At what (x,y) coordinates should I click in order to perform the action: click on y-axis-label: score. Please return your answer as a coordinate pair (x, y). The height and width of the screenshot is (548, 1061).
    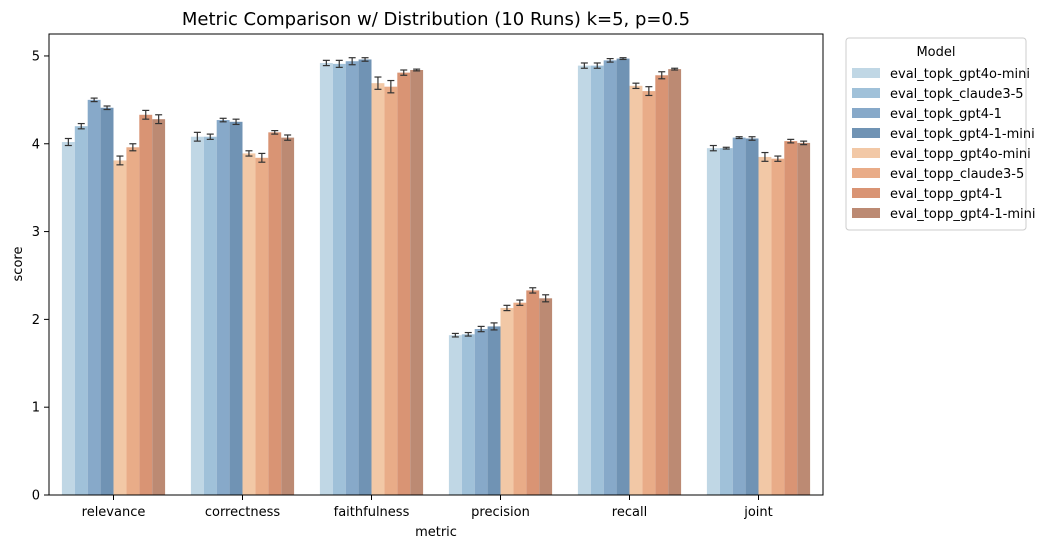
    Looking at the image, I should click on (18, 264).